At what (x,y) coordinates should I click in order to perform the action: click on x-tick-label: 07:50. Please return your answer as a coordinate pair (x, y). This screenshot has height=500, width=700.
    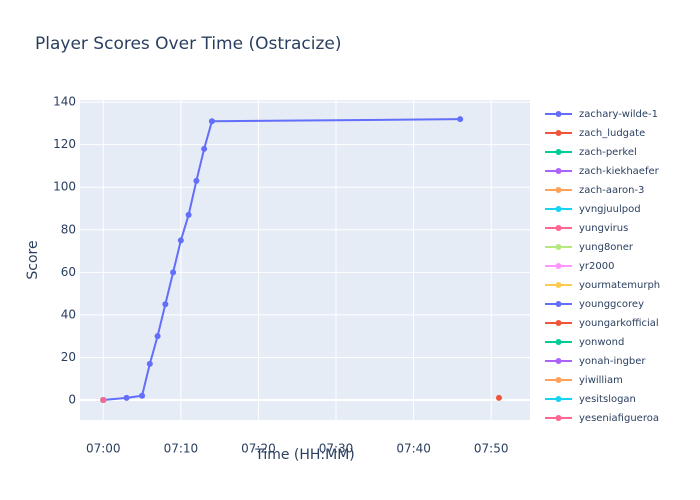
    Looking at the image, I should click on (491, 449).